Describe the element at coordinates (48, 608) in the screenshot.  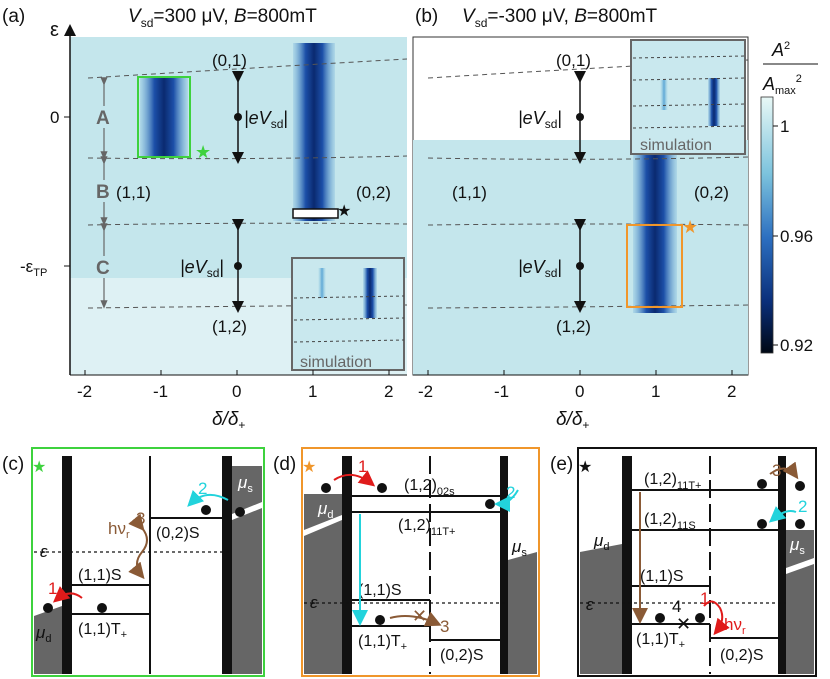
I see `panel-c-electron-drain` at that location.